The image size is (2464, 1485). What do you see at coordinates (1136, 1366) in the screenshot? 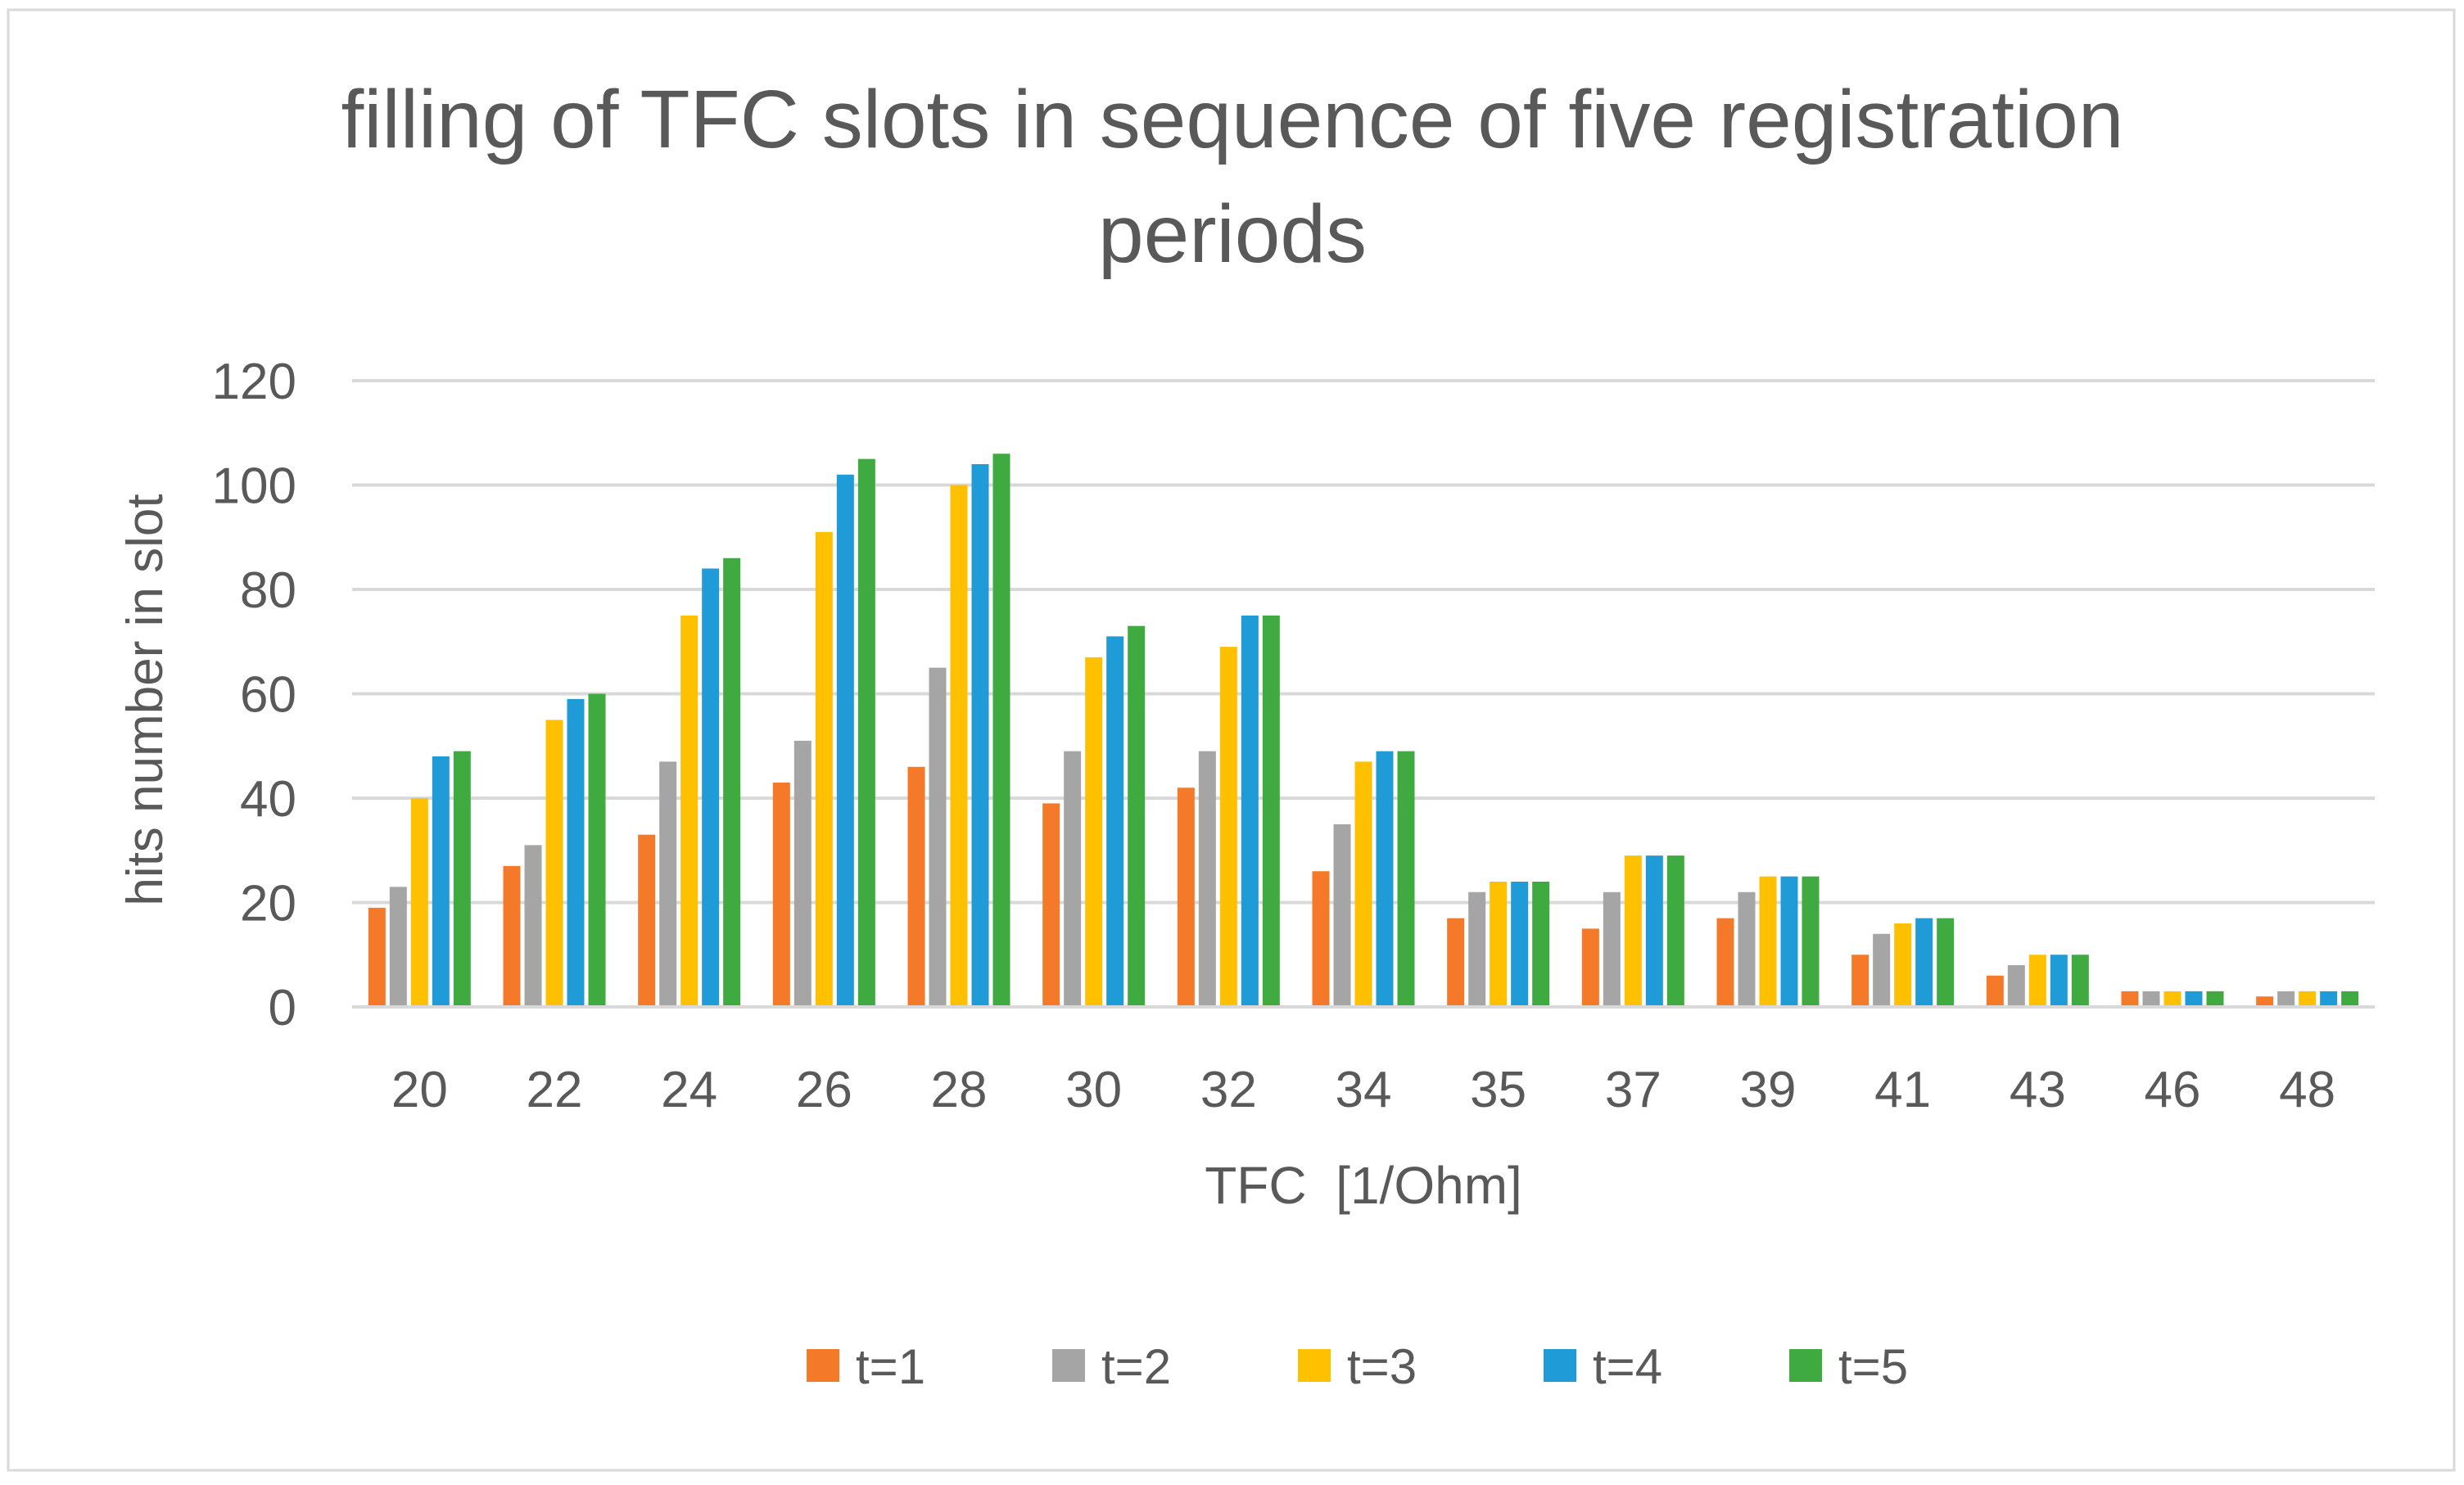
I see `legend-label-t2: t=2` at bounding box center [1136, 1366].